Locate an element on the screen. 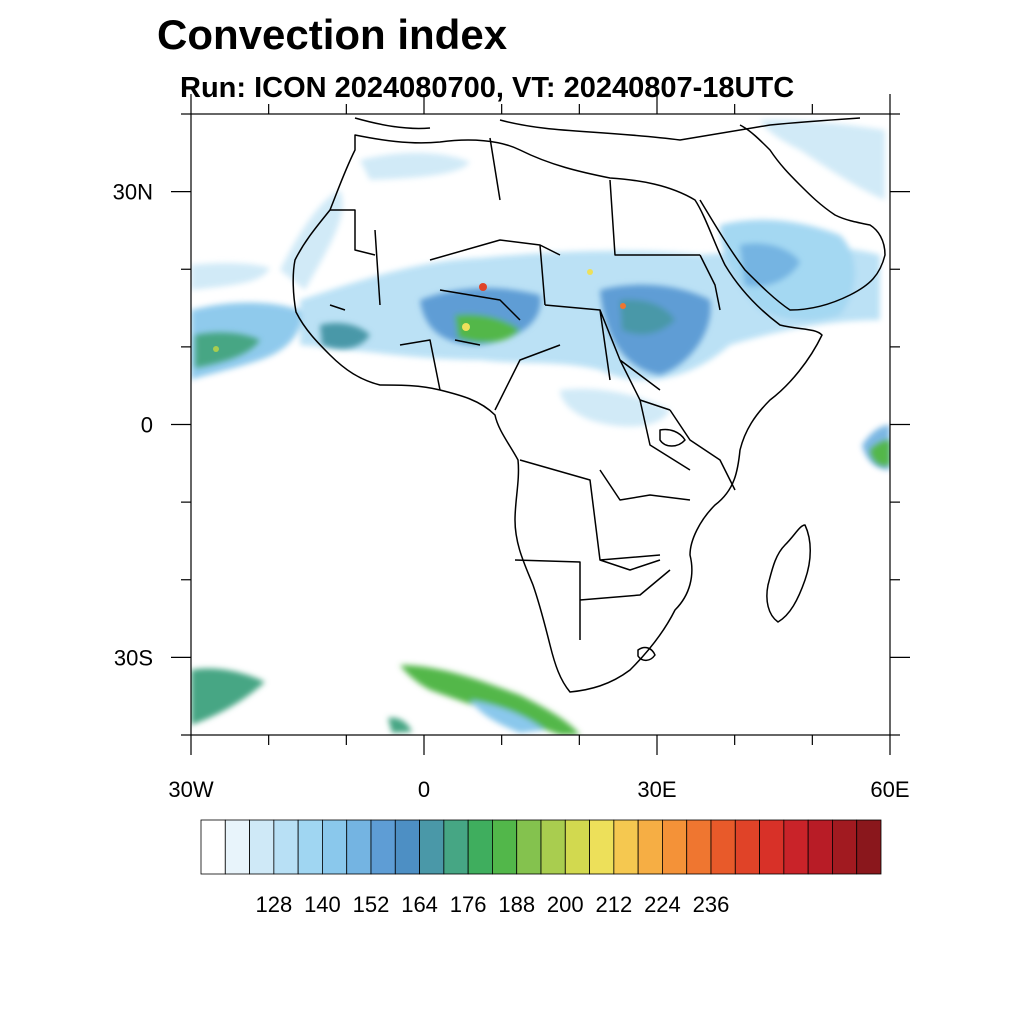  colorbar-label: 236 is located at coordinates (711, 904).